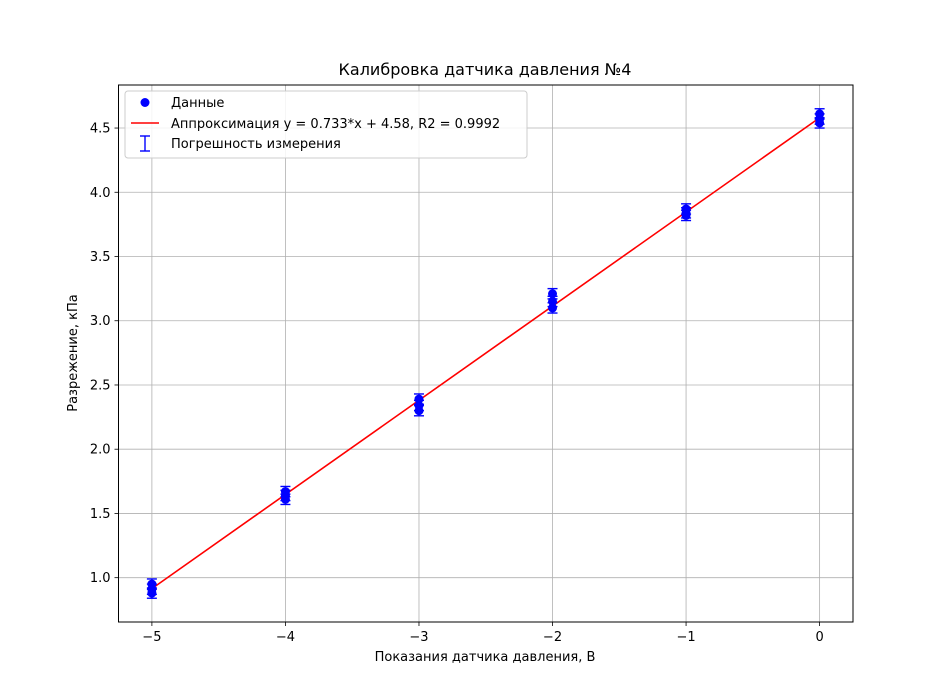 This screenshot has width=948, height=698. Describe the element at coordinates (100, 129) in the screenshot. I see `y-tick-label: 4.5` at that location.